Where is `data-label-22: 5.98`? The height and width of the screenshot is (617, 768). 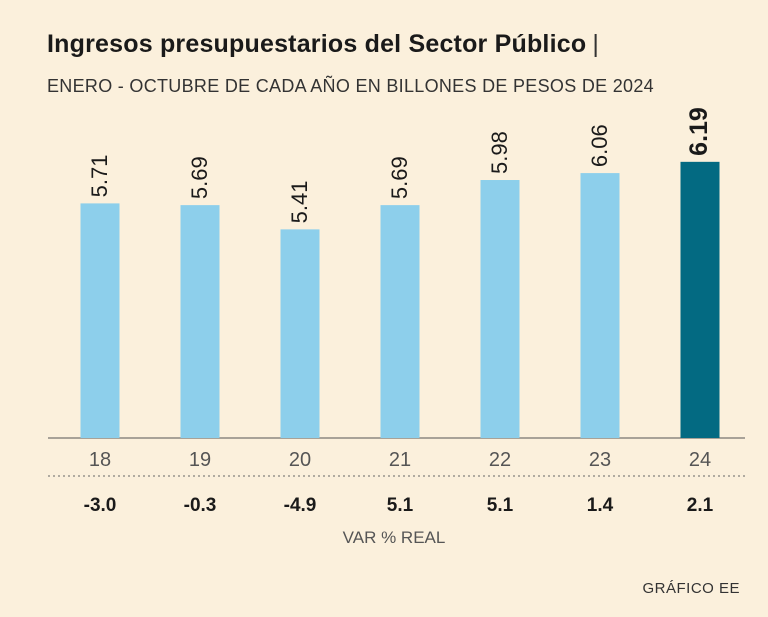
data-label-22: 5.98 is located at coordinates (499, 152).